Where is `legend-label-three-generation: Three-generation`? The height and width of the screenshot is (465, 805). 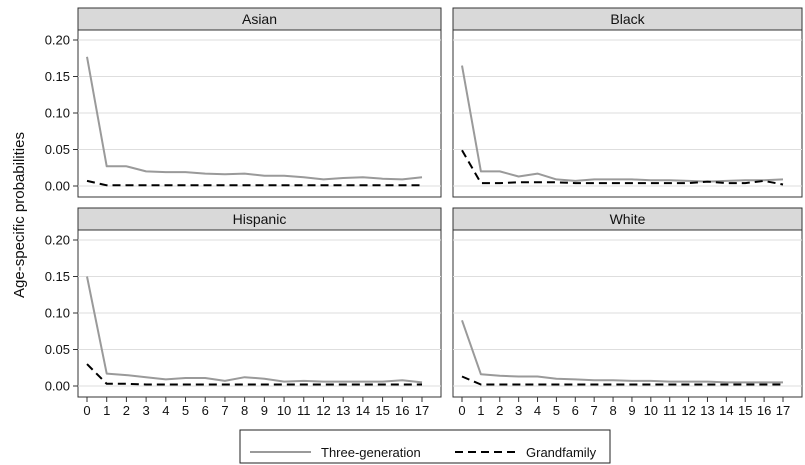 legend-label-three-generation: Three-generation is located at coordinates (371, 452).